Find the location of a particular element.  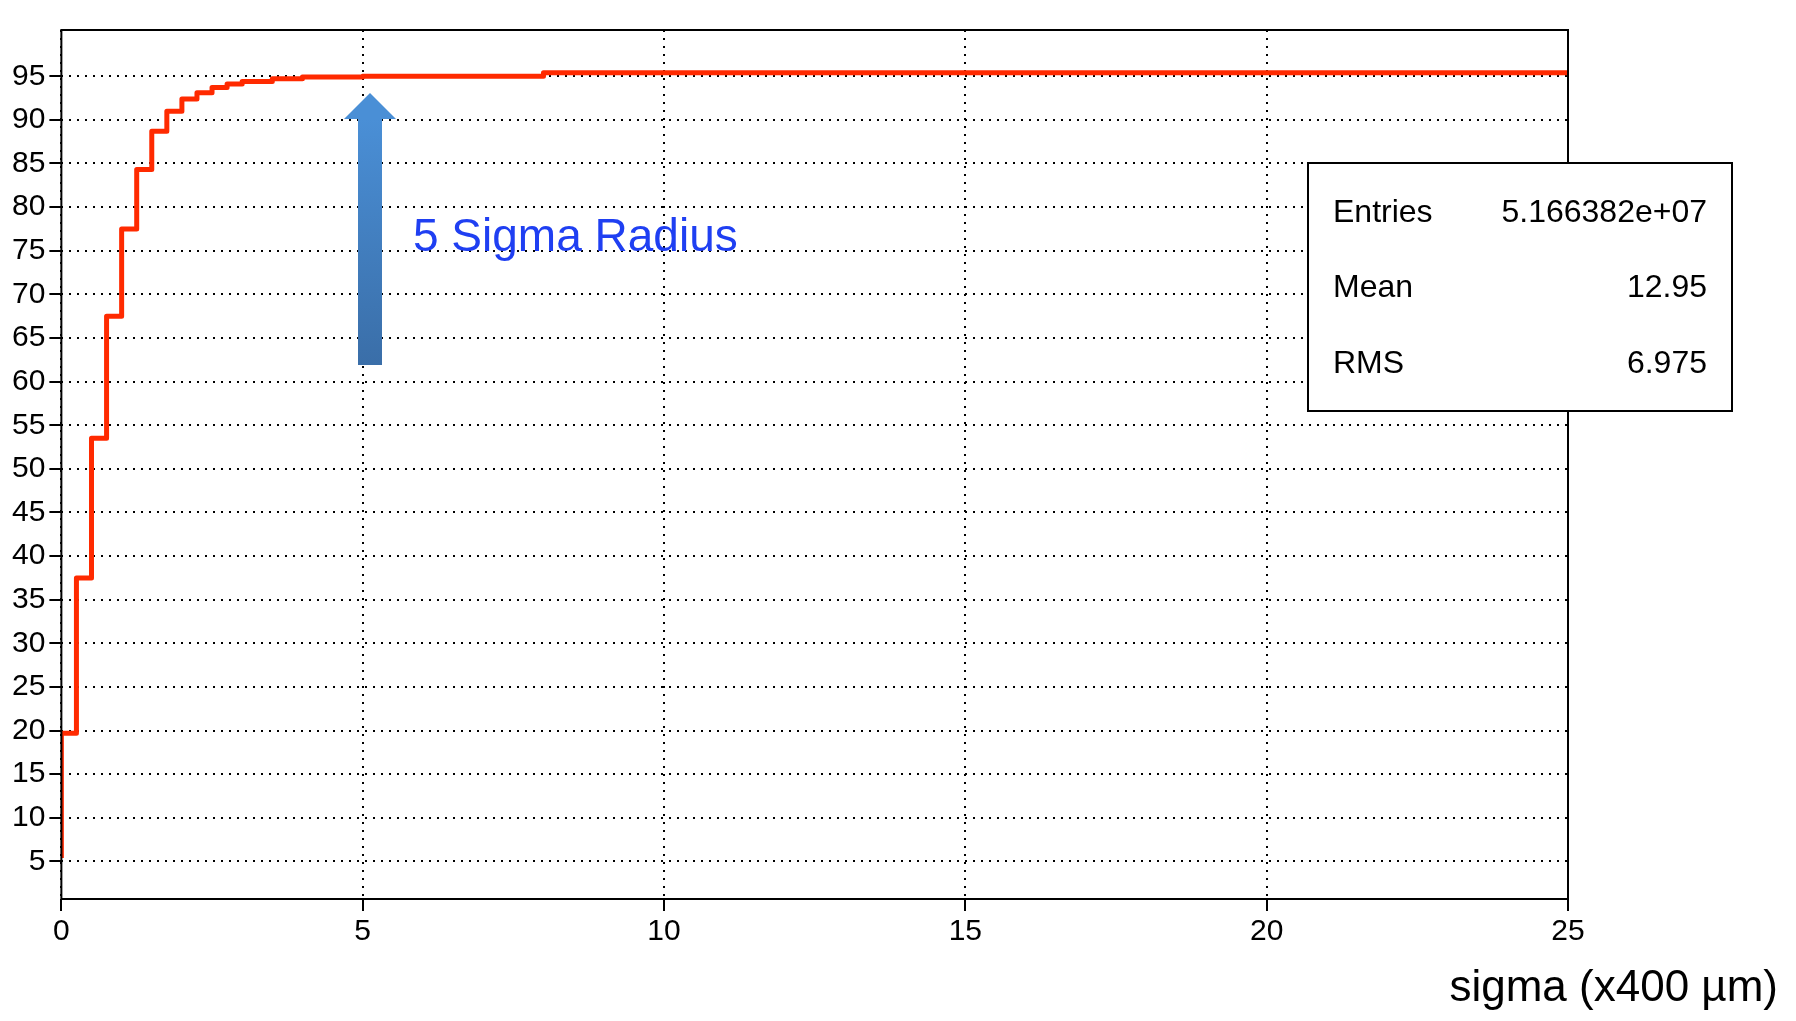

y-tick-label: 75 is located at coordinates (28, 249).